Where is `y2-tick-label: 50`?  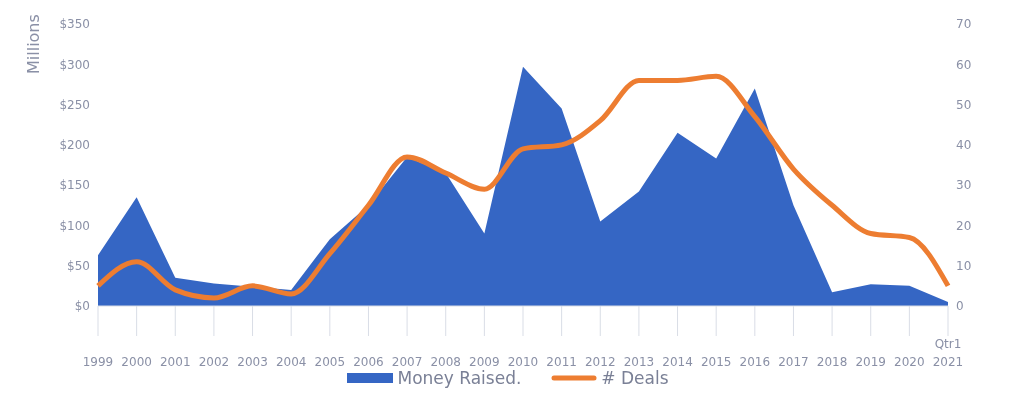 y2-tick-label: 50 is located at coordinates (964, 104).